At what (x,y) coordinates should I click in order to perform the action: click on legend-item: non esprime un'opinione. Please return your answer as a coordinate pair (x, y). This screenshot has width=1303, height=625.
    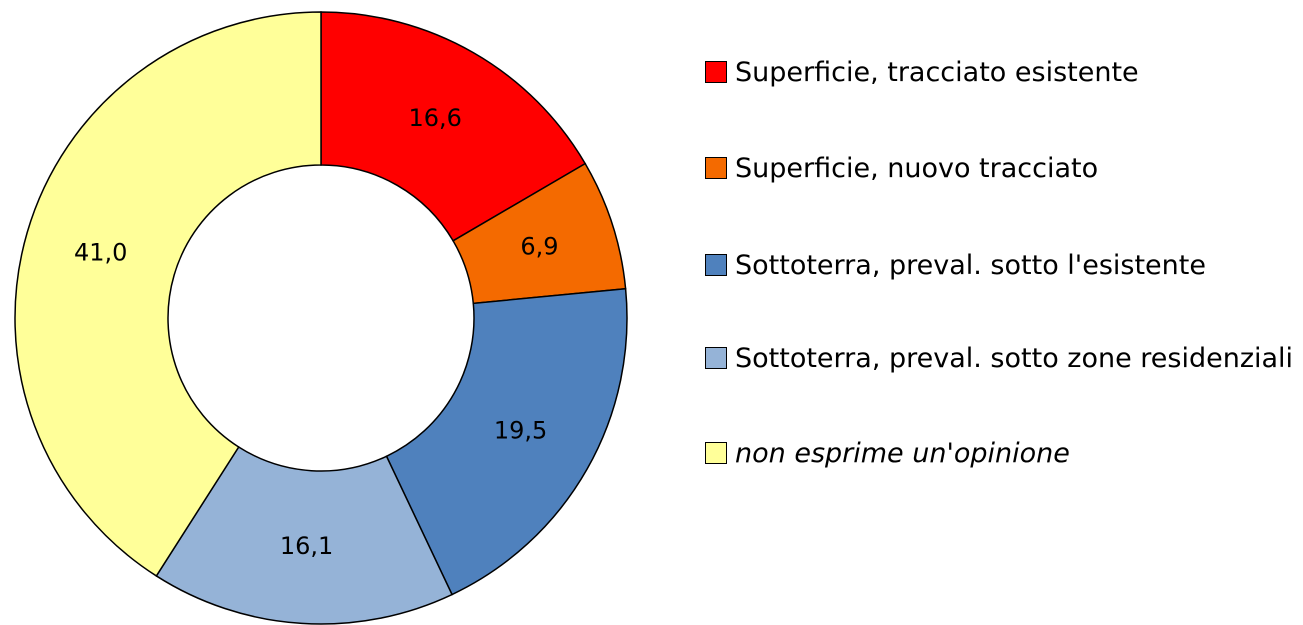
    Looking at the image, I should click on (1000, 453).